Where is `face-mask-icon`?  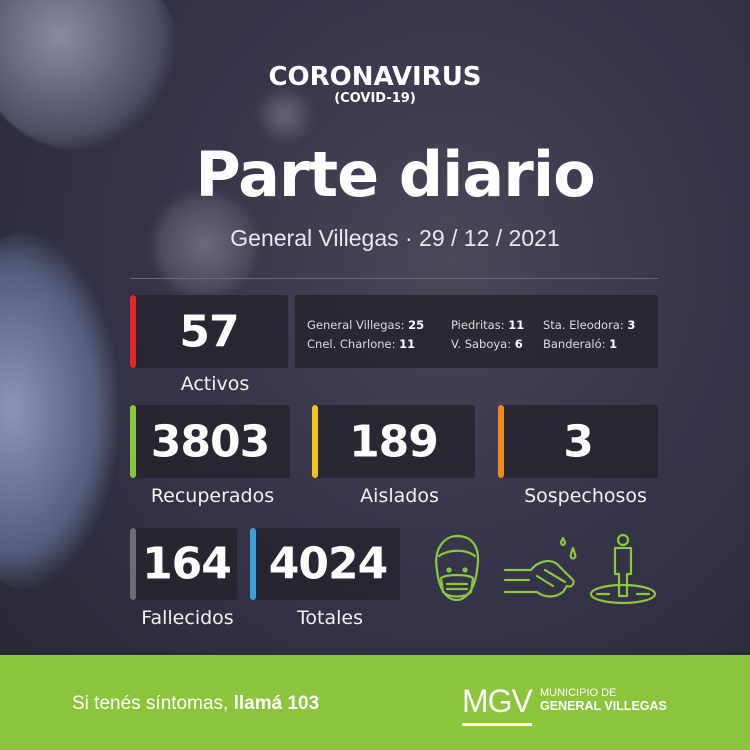 face-mask-icon is located at coordinates (457, 568).